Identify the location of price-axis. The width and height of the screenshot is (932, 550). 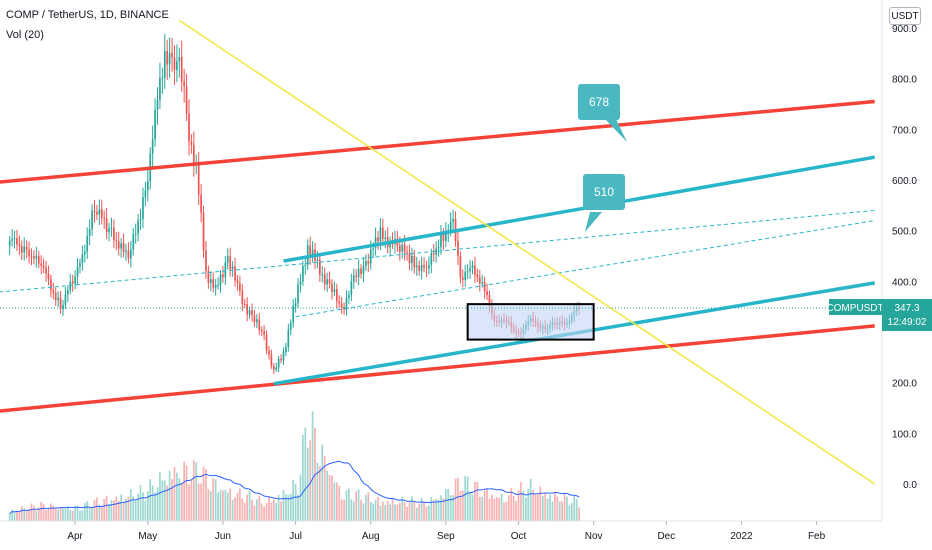
(907, 275).